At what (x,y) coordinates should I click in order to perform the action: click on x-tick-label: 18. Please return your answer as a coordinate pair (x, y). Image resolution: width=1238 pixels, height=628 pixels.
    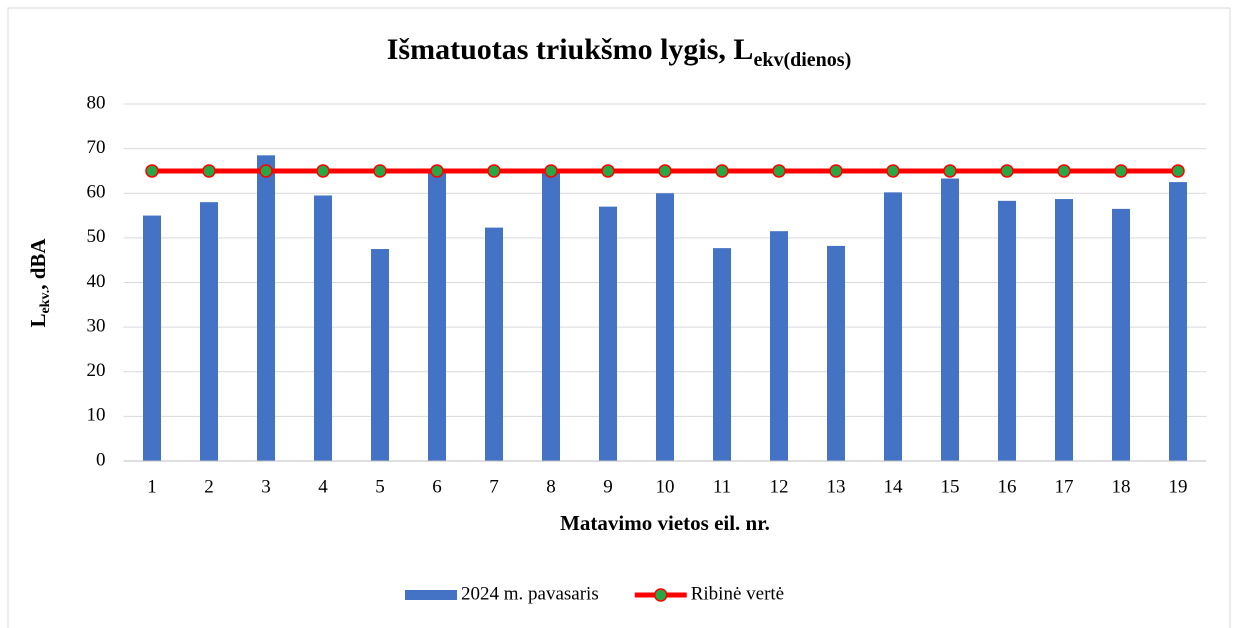
    Looking at the image, I should click on (1121, 486).